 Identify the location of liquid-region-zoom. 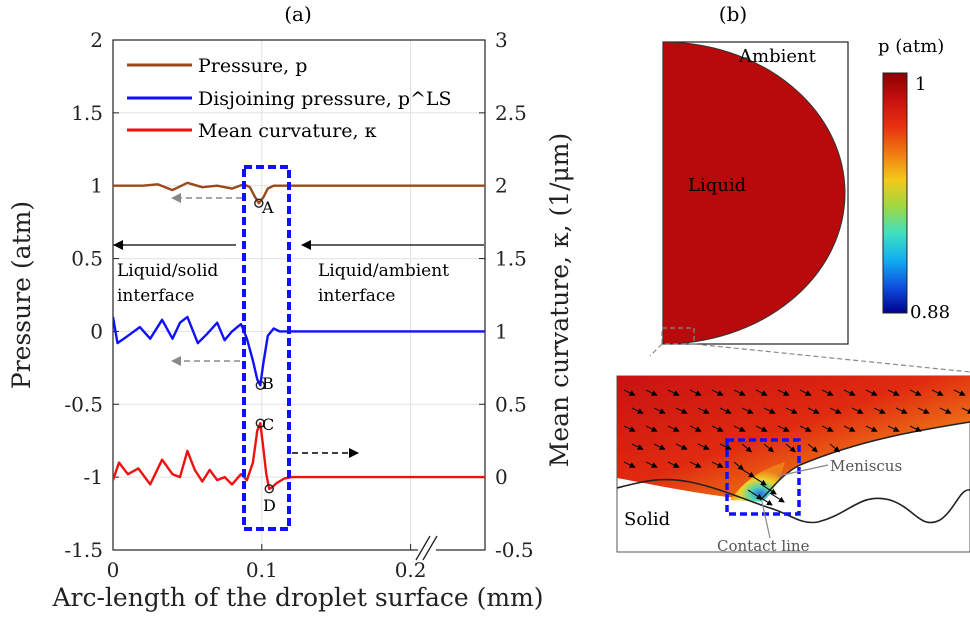
(793, 438).